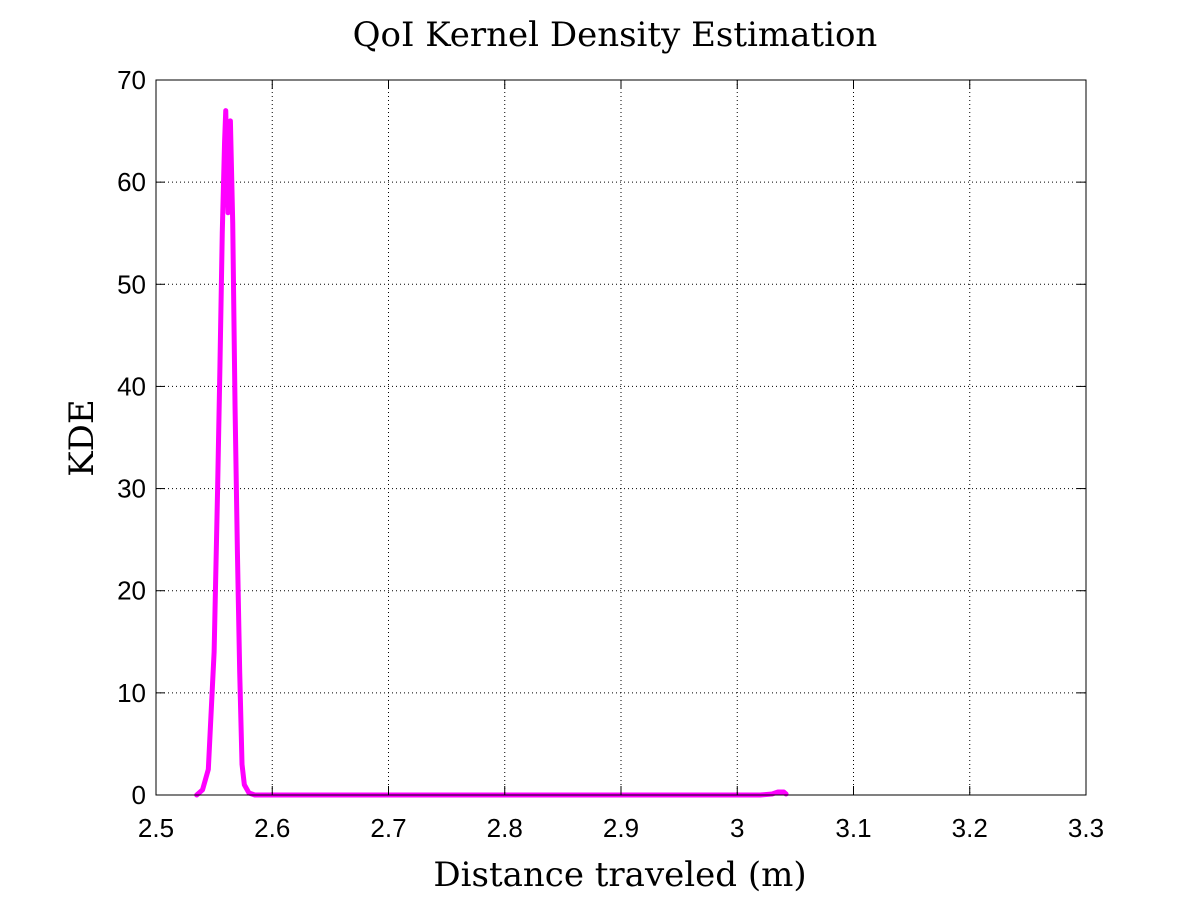  What do you see at coordinates (615, 35) in the screenshot?
I see `chart-title: QoI Kernel Density Estimation` at bounding box center [615, 35].